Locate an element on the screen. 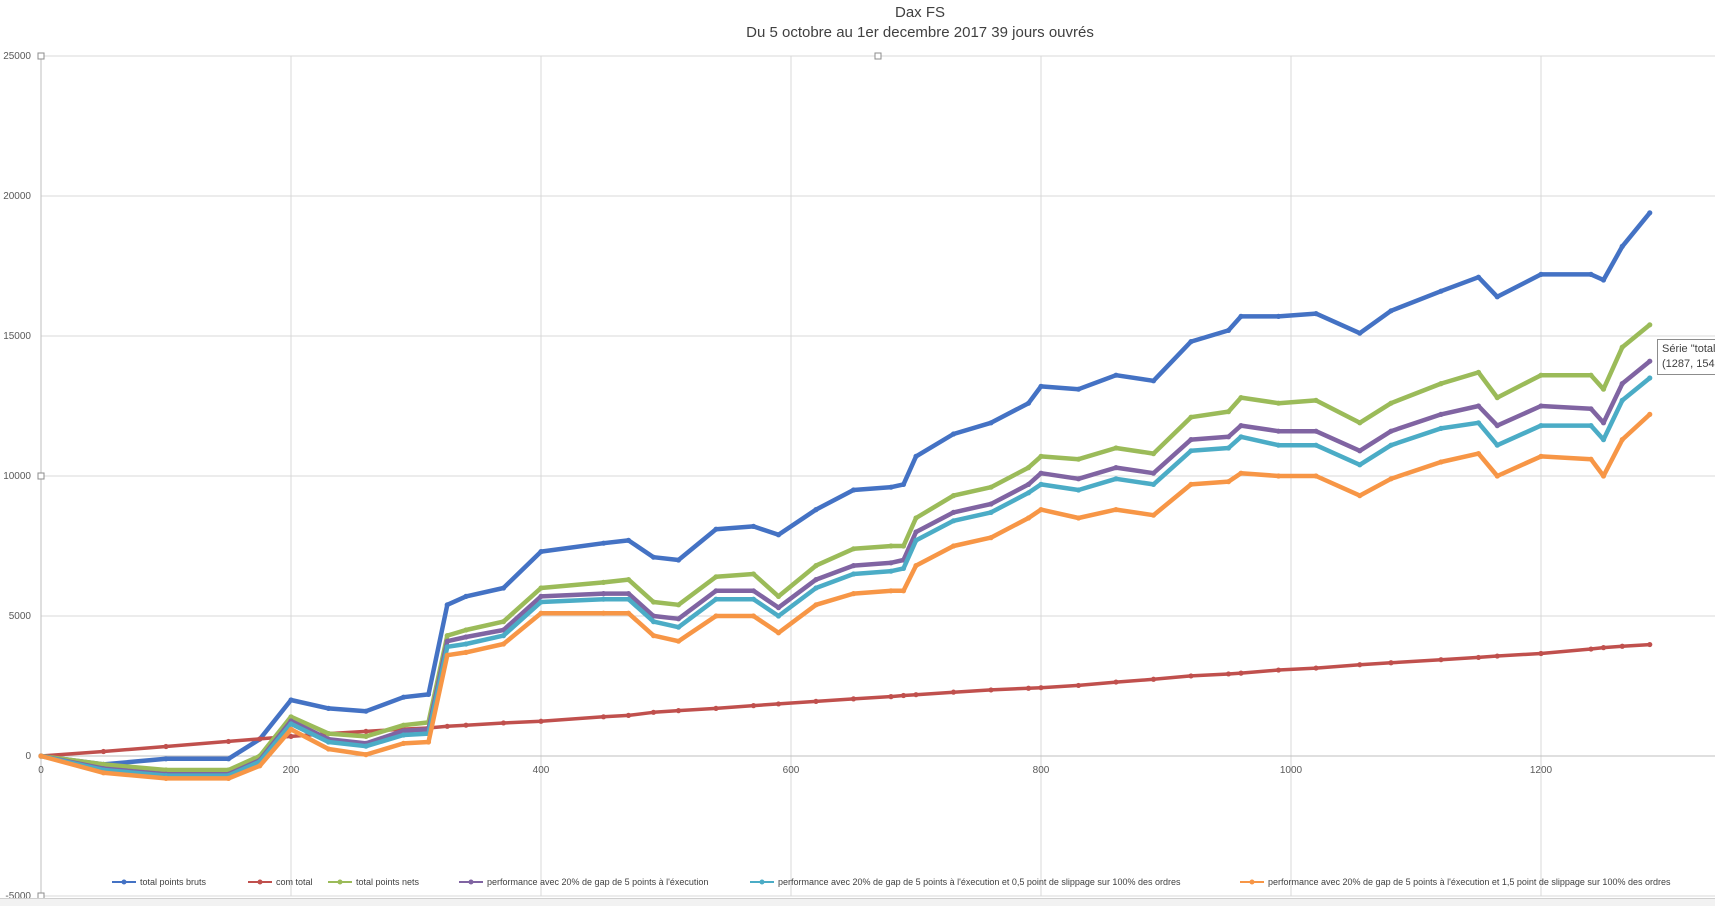 Image resolution: width=1715 pixels, height=906 pixels. series-tooltip: Série "total (1287, 1545 is located at coordinates (1686, 357).